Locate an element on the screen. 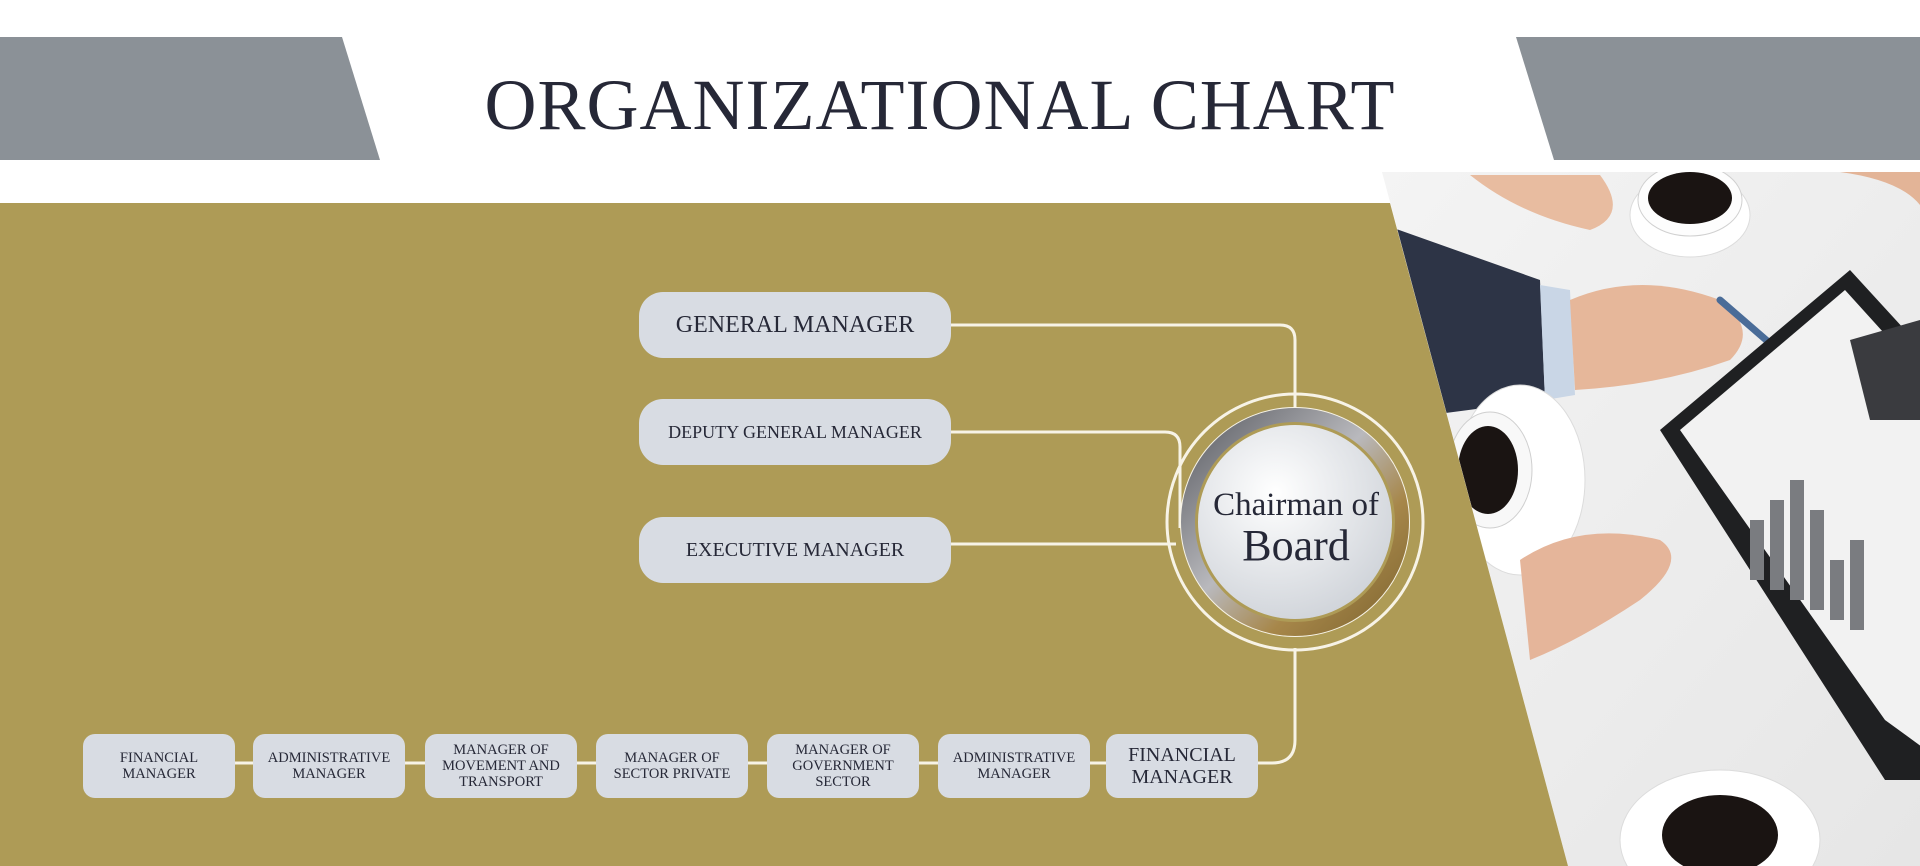  node-executive-manager: EXECUTIVE MANAGER is located at coordinates (795, 550).